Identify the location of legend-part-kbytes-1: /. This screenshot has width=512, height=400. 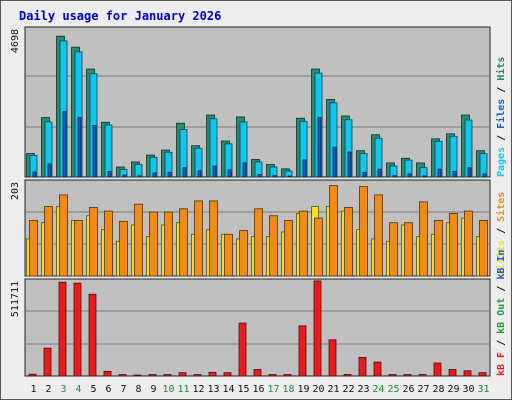
(501, 343).